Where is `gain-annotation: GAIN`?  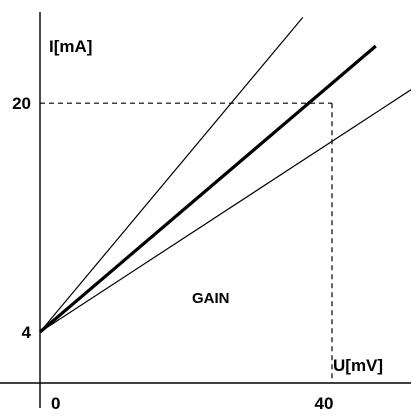 gain-annotation: GAIN is located at coordinates (211, 298).